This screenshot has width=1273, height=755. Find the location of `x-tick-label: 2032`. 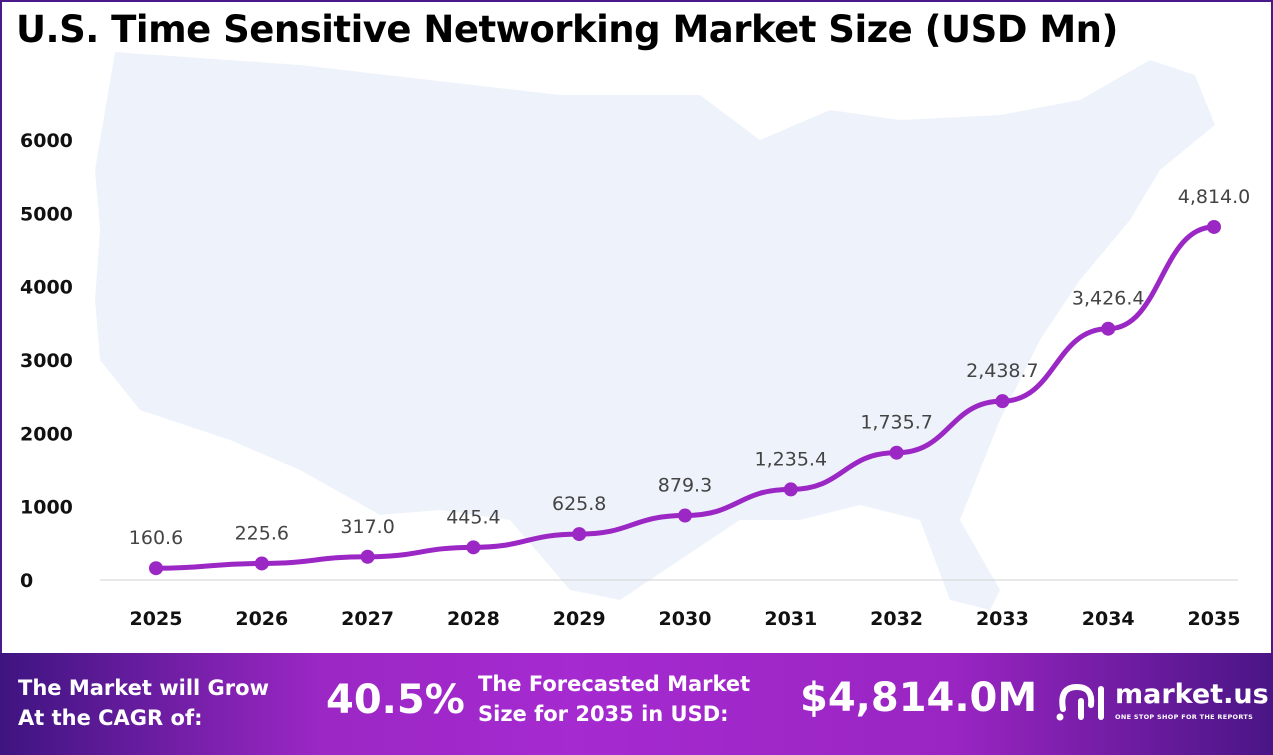

x-tick-label: 2032 is located at coordinates (896, 619).